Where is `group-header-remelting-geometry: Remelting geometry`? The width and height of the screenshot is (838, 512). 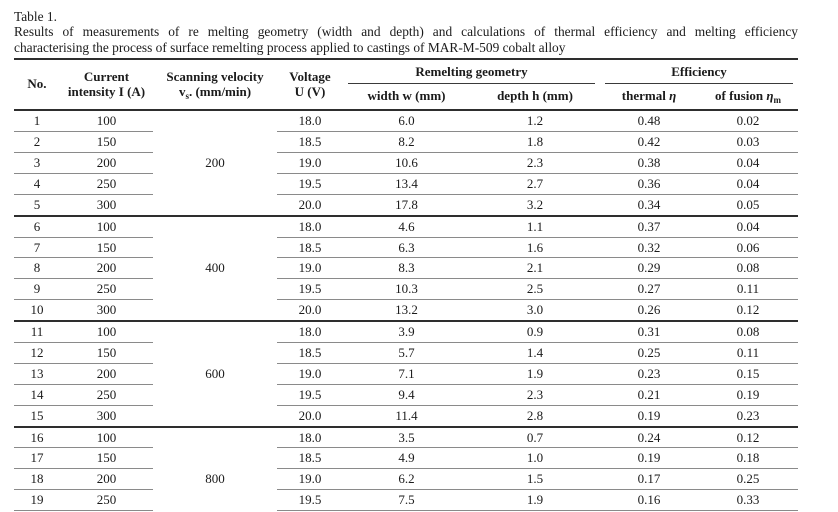
group-header-remelting-geometry: Remelting geometry is located at coordinates (471, 71).